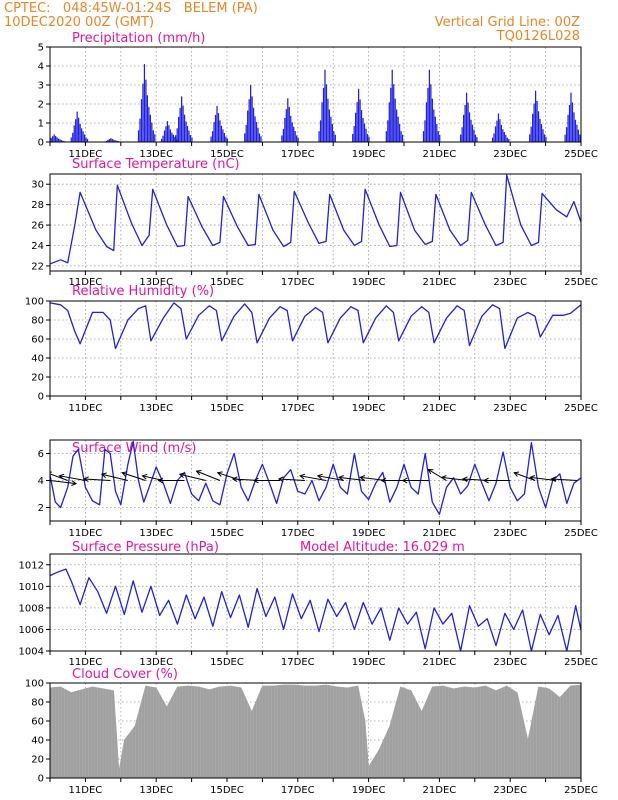 This screenshot has height=800, width=618. What do you see at coordinates (86, 154) in the screenshot?
I see `precip-xtick-label: 11DEC` at bounding box center [86, 154].